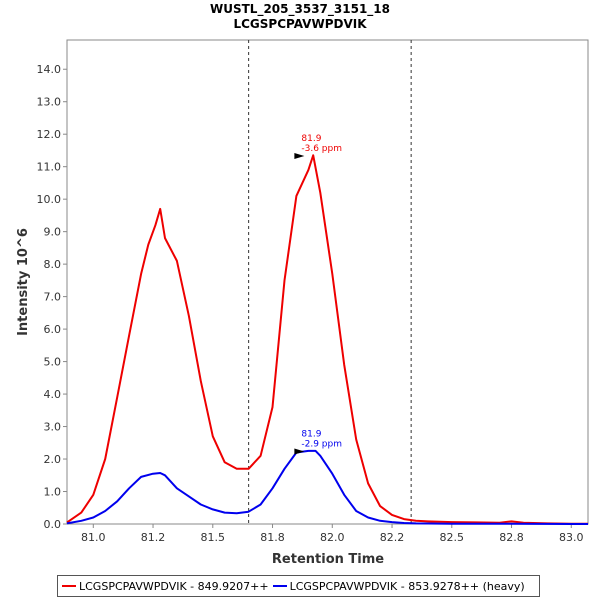  What do you see at coordinates (49, 167) in the screenshot?
I see `y-tick-label: 11.0` at bounding box center [49, 167].